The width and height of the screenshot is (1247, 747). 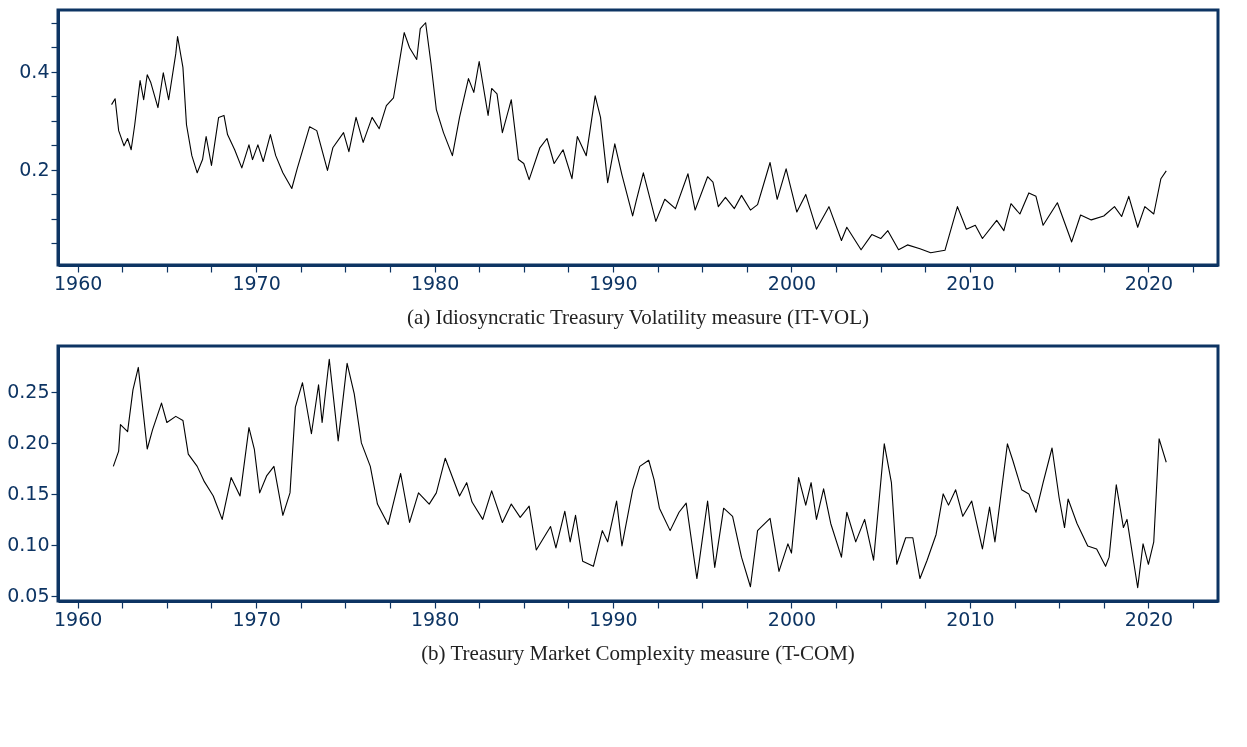 I want to click on y-tick-label: 0.10, so click(x=28, y=544).